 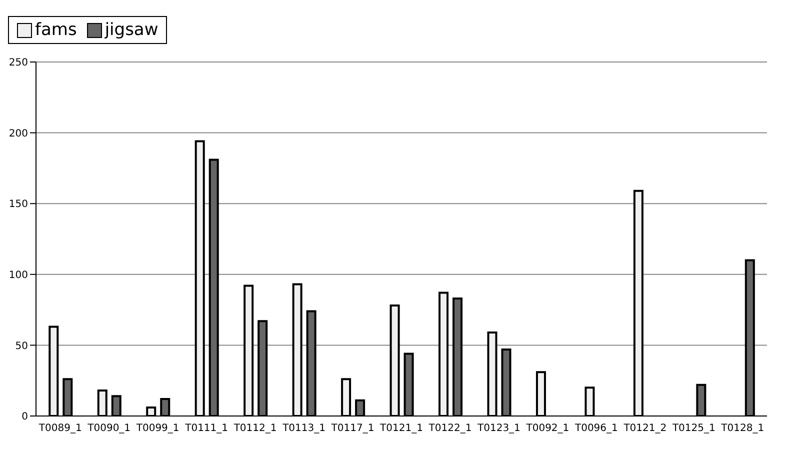 What do you see at coordinates (18, 63) in the screenshot?
I see `y-tick-label: 250` at bounding box center [18, 63].